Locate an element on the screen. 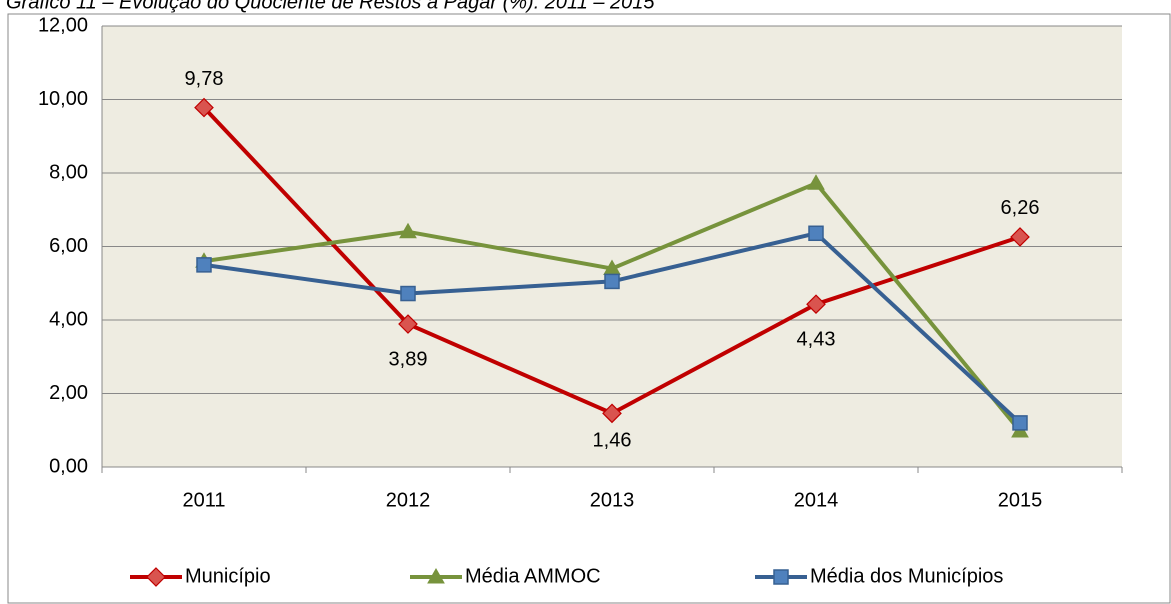 Image resolution: width=1171 pixels, height=604 pixels. y-tick-label: 2,00 is located at coordinates (68, 393).